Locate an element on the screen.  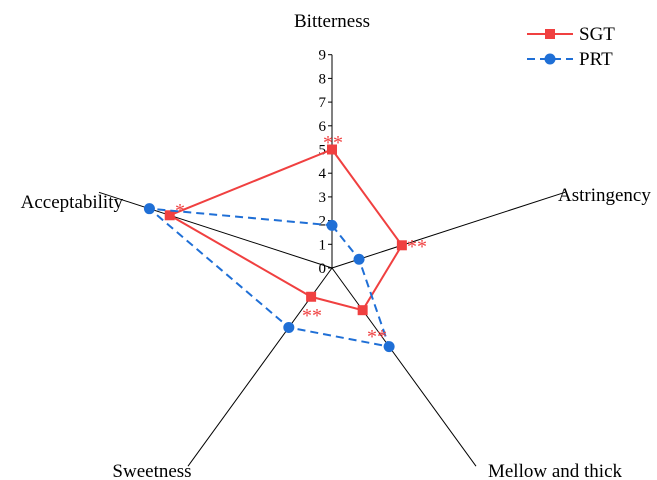
annotation-bitterness: ** is located at coordinates (333, 143).